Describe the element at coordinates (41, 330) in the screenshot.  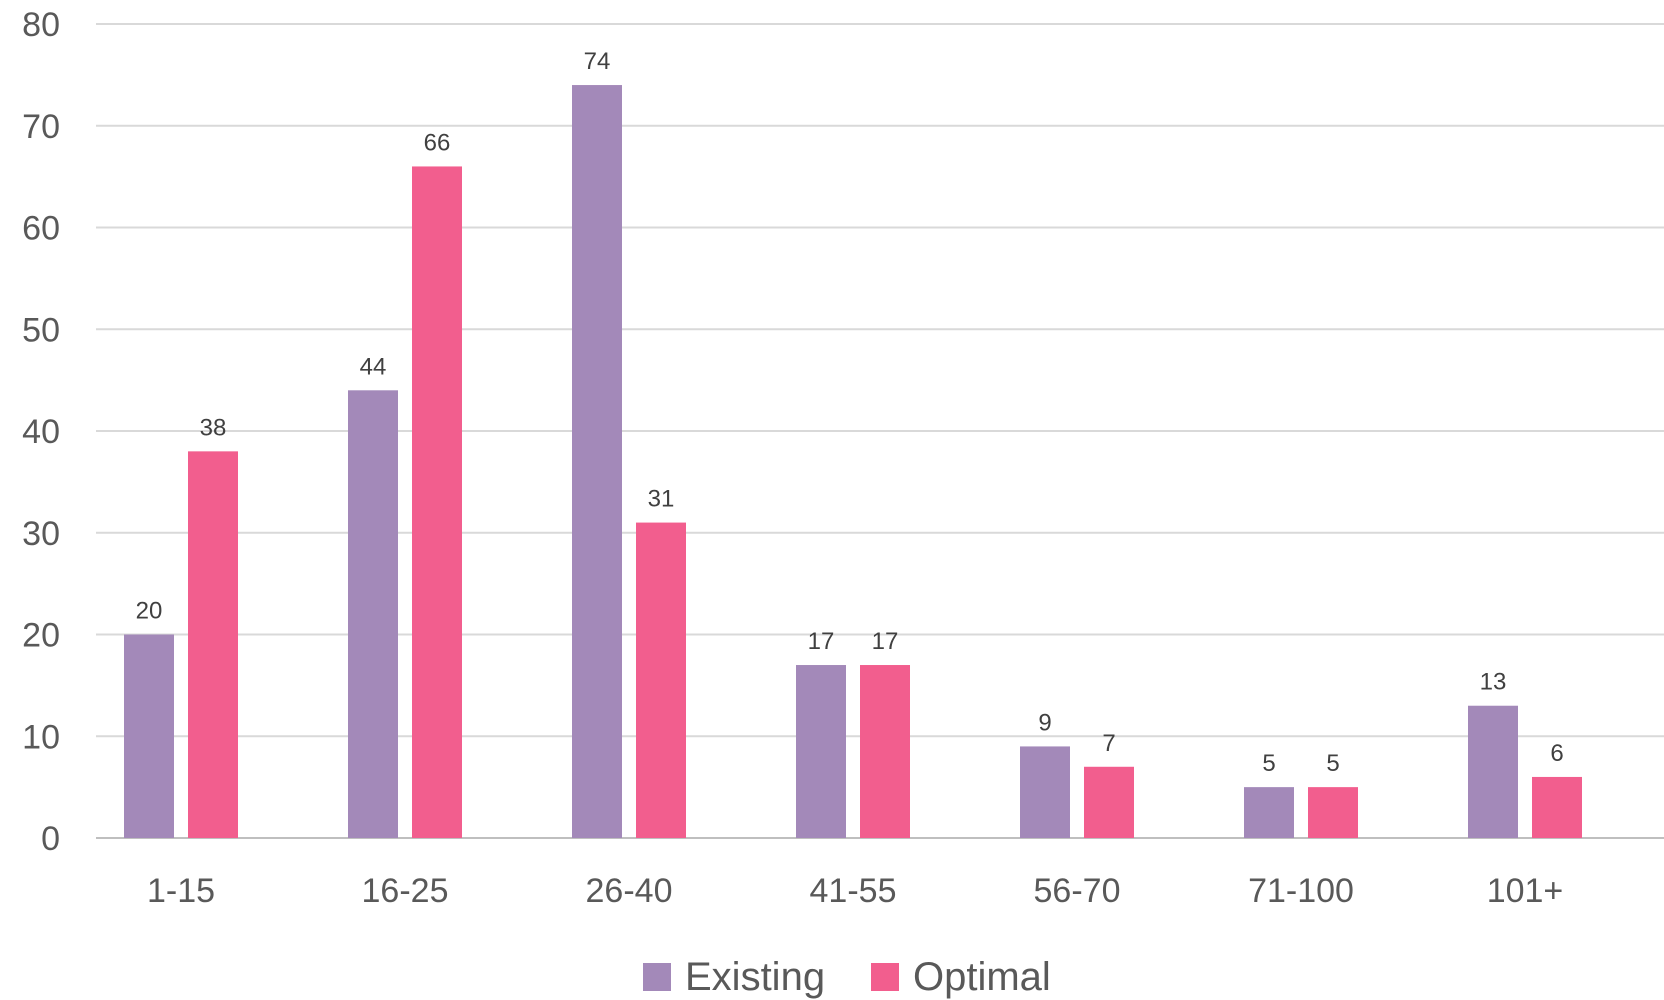
I see `y-tick-label: 50` at that location.